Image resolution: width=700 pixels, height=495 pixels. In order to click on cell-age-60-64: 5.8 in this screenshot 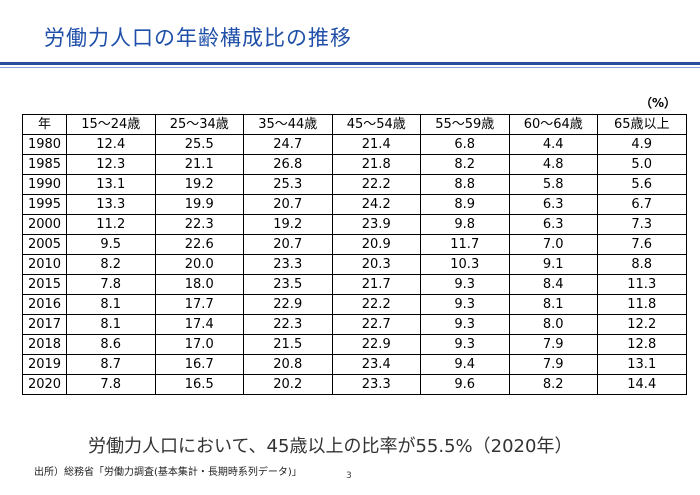, I will do `click(553, 184)`.